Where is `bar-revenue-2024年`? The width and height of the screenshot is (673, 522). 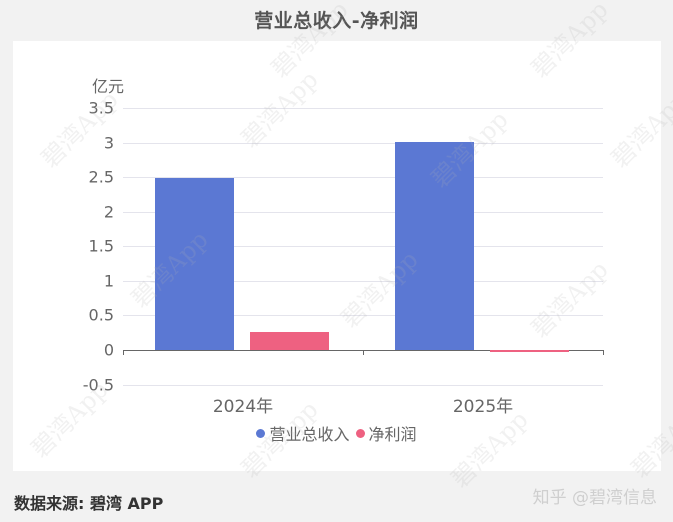 bar-revenue-2024年 is located at coordinates (194, 263).